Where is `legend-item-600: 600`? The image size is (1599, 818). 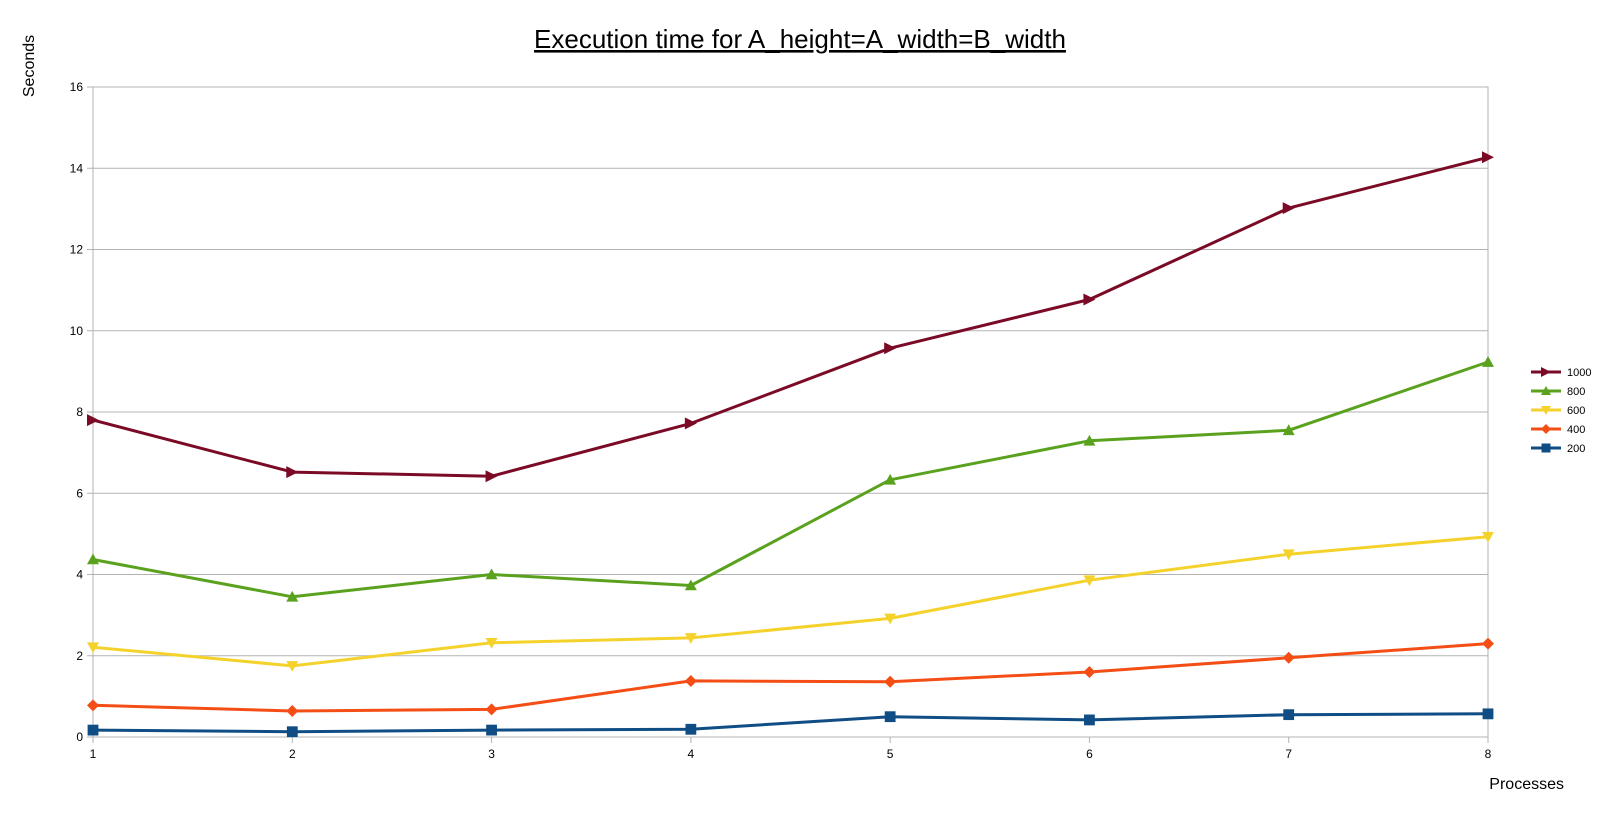 legend-item-600: 600 is located at coordinates (1558, 411).